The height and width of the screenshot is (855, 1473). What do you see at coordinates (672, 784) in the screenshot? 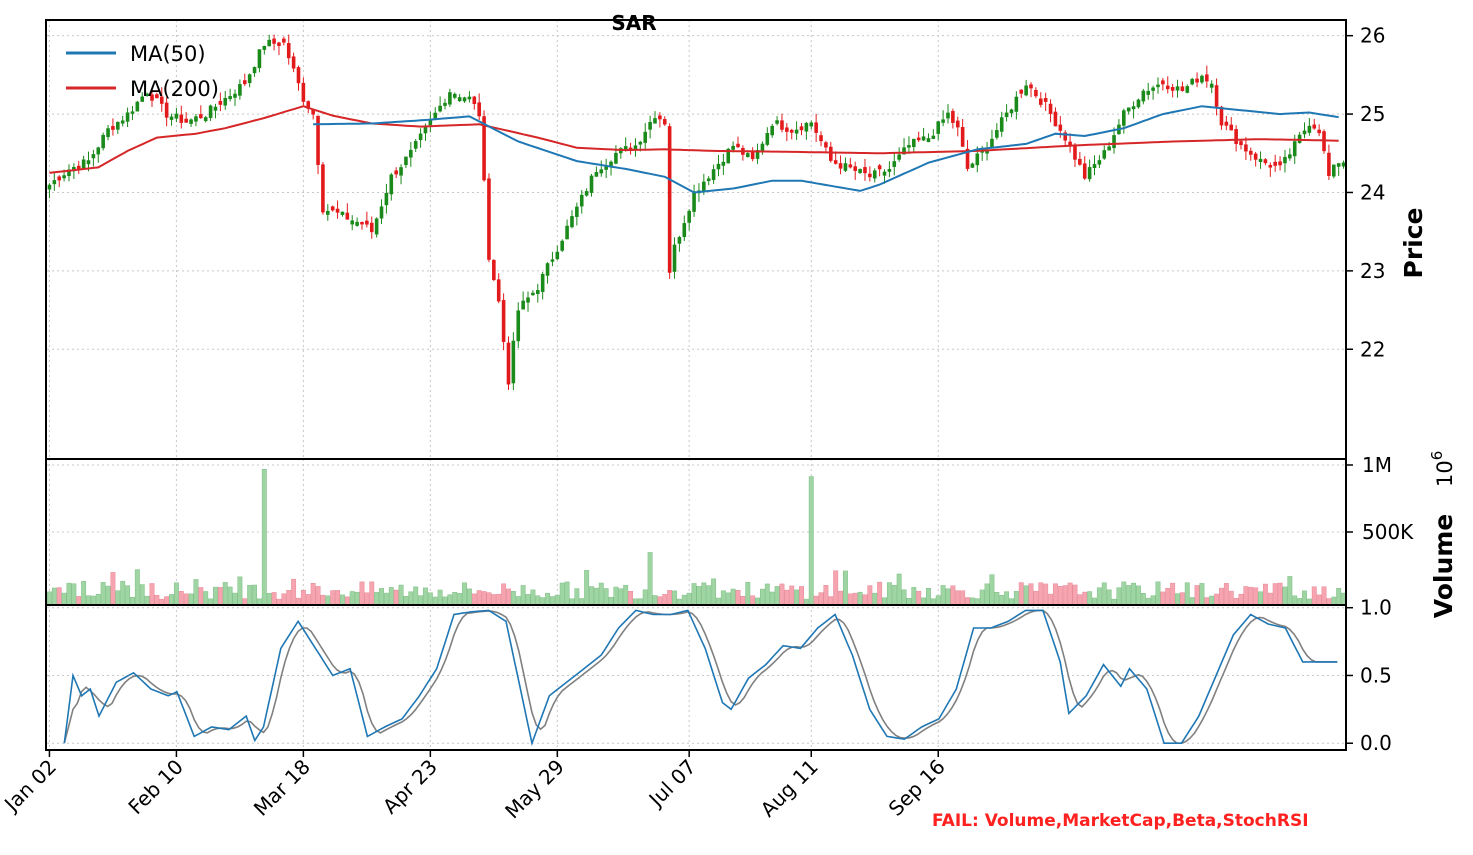
I see `x-tick-label: Jul 07` at bounding box center [672, 784].